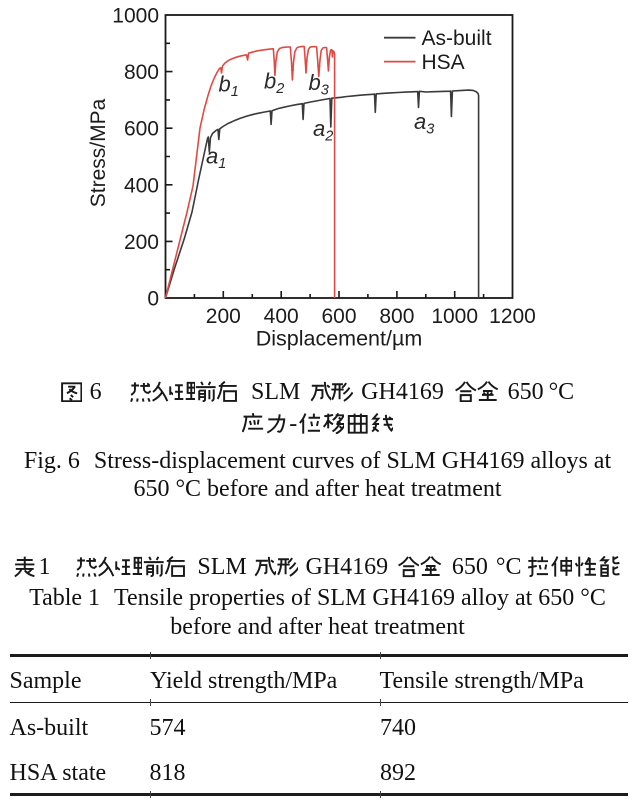 The image size is (635, 806). I want to click on svg-text: b2, so click(274, 83).